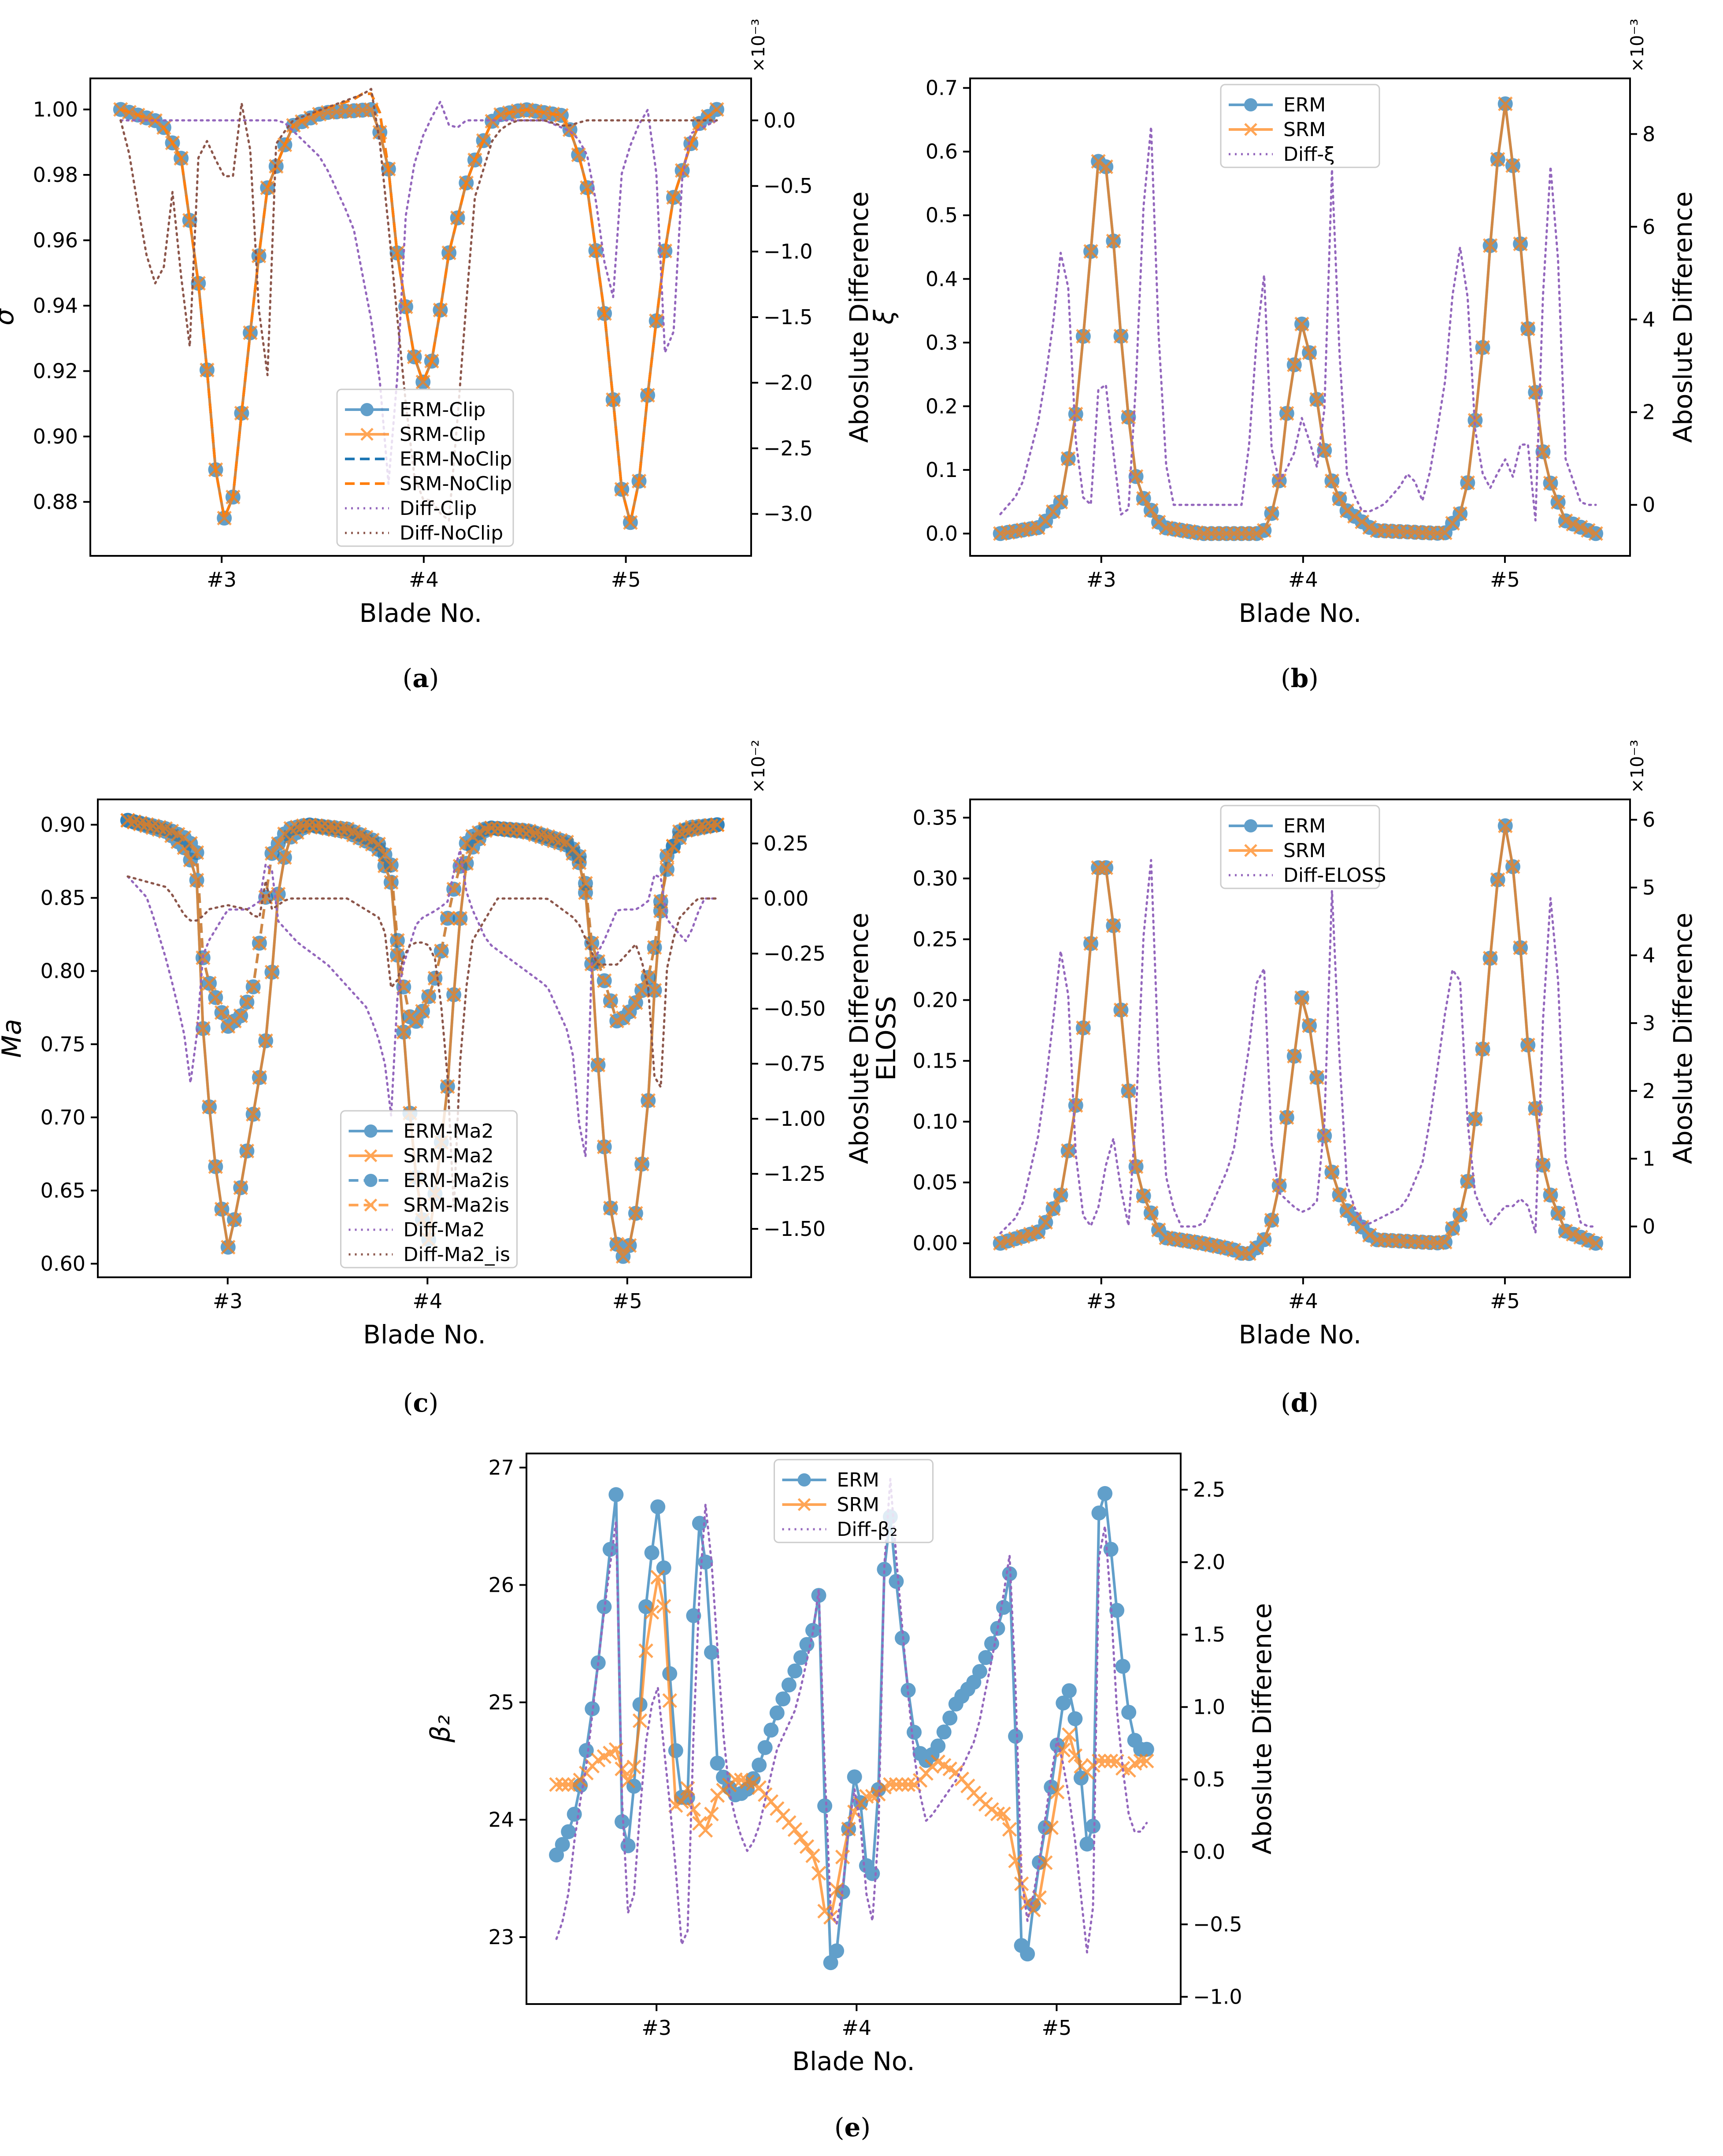  Describe the element at coordinates (935, 939) in the screenshot. I see `y-tick-label: 0.25` at that location.